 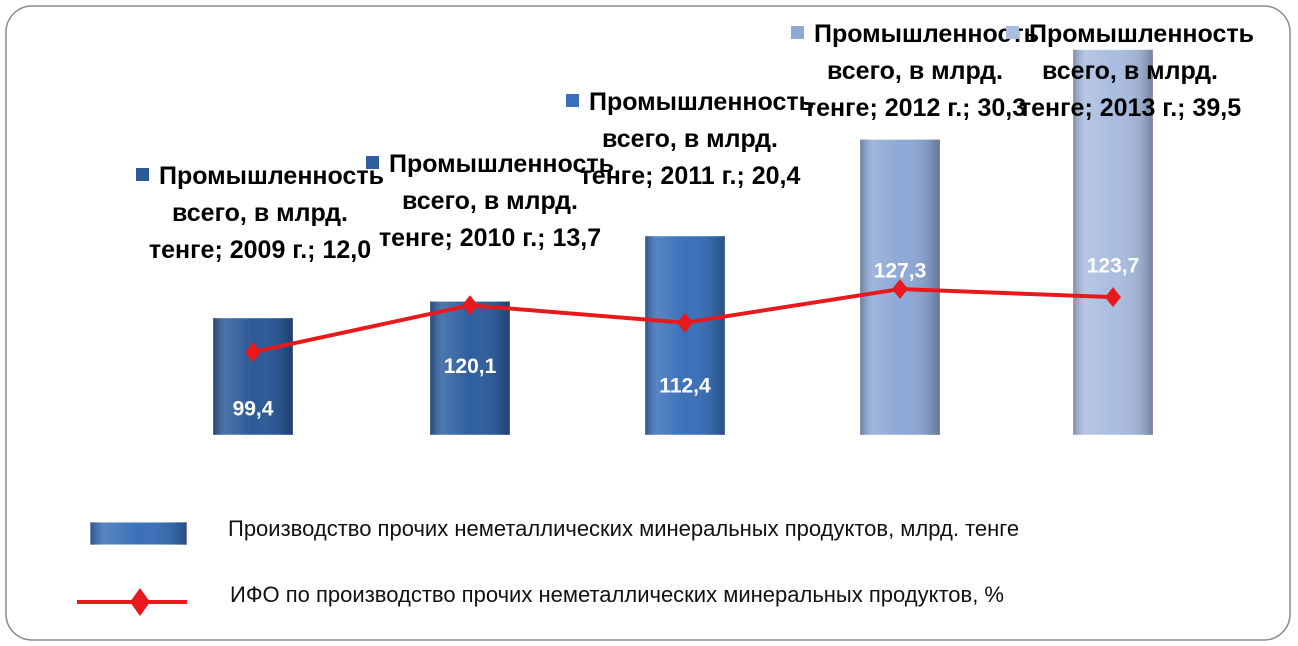 What do you see at coordinates (268, 250) in the screenshot?
I see `label-category: 2009 г.` at bounding box center [268, 250].